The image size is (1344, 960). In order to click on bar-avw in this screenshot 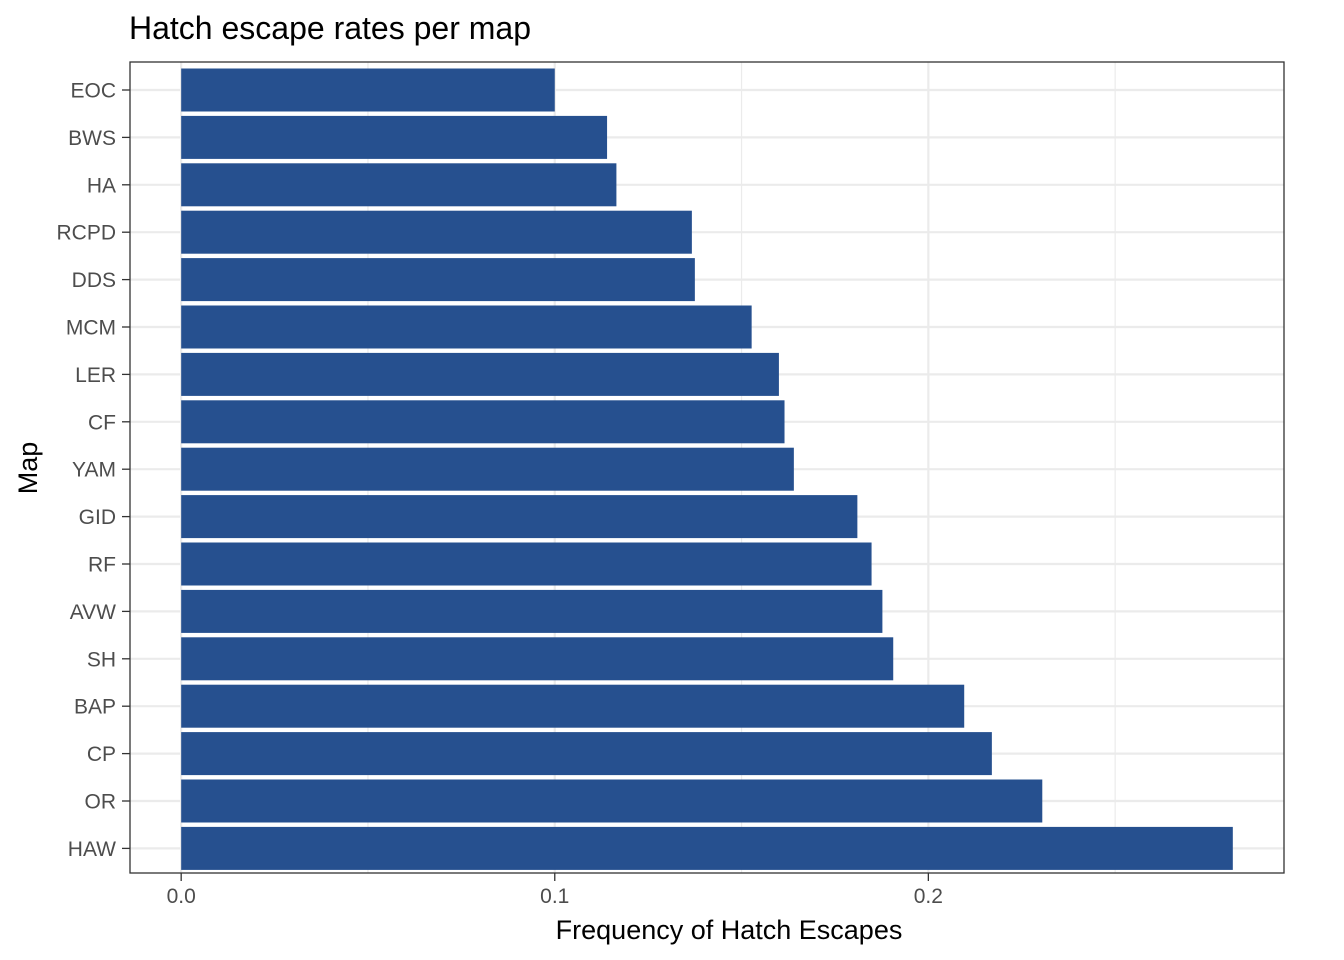, I will do `click(532, 611)`.